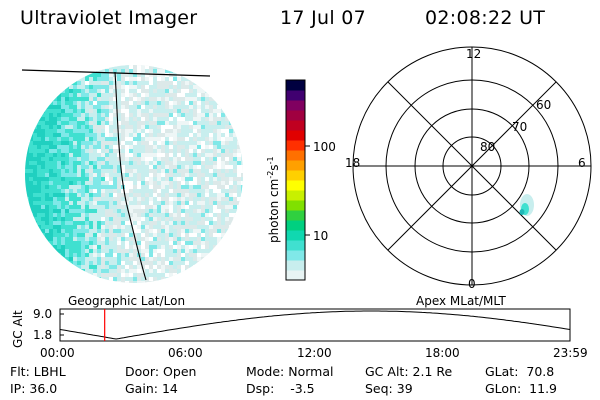 This screenshot has width=600, height=400. What do you see at coordinates (442, 353) in the screenshot?
I see `time-tick-1800: 18:00` at bounding box center [442, 353].